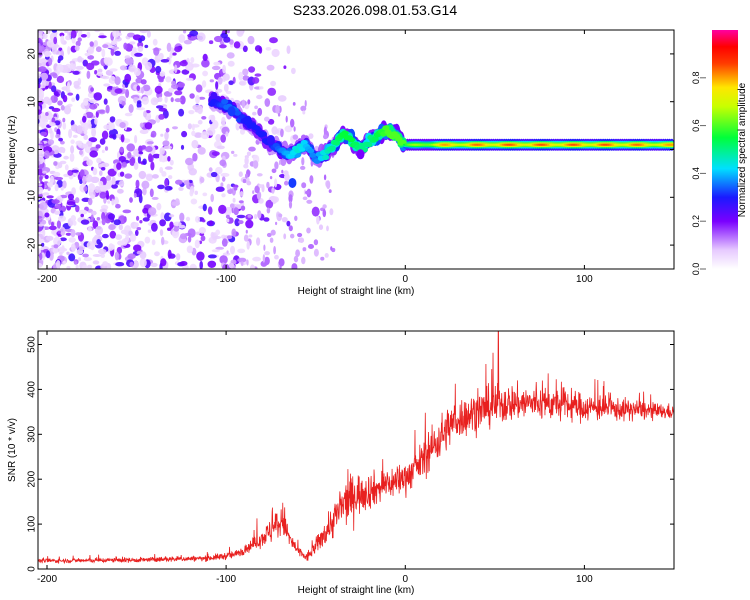  I want to click on spectrogram-x-tick-label: -100, so click(226, 279).